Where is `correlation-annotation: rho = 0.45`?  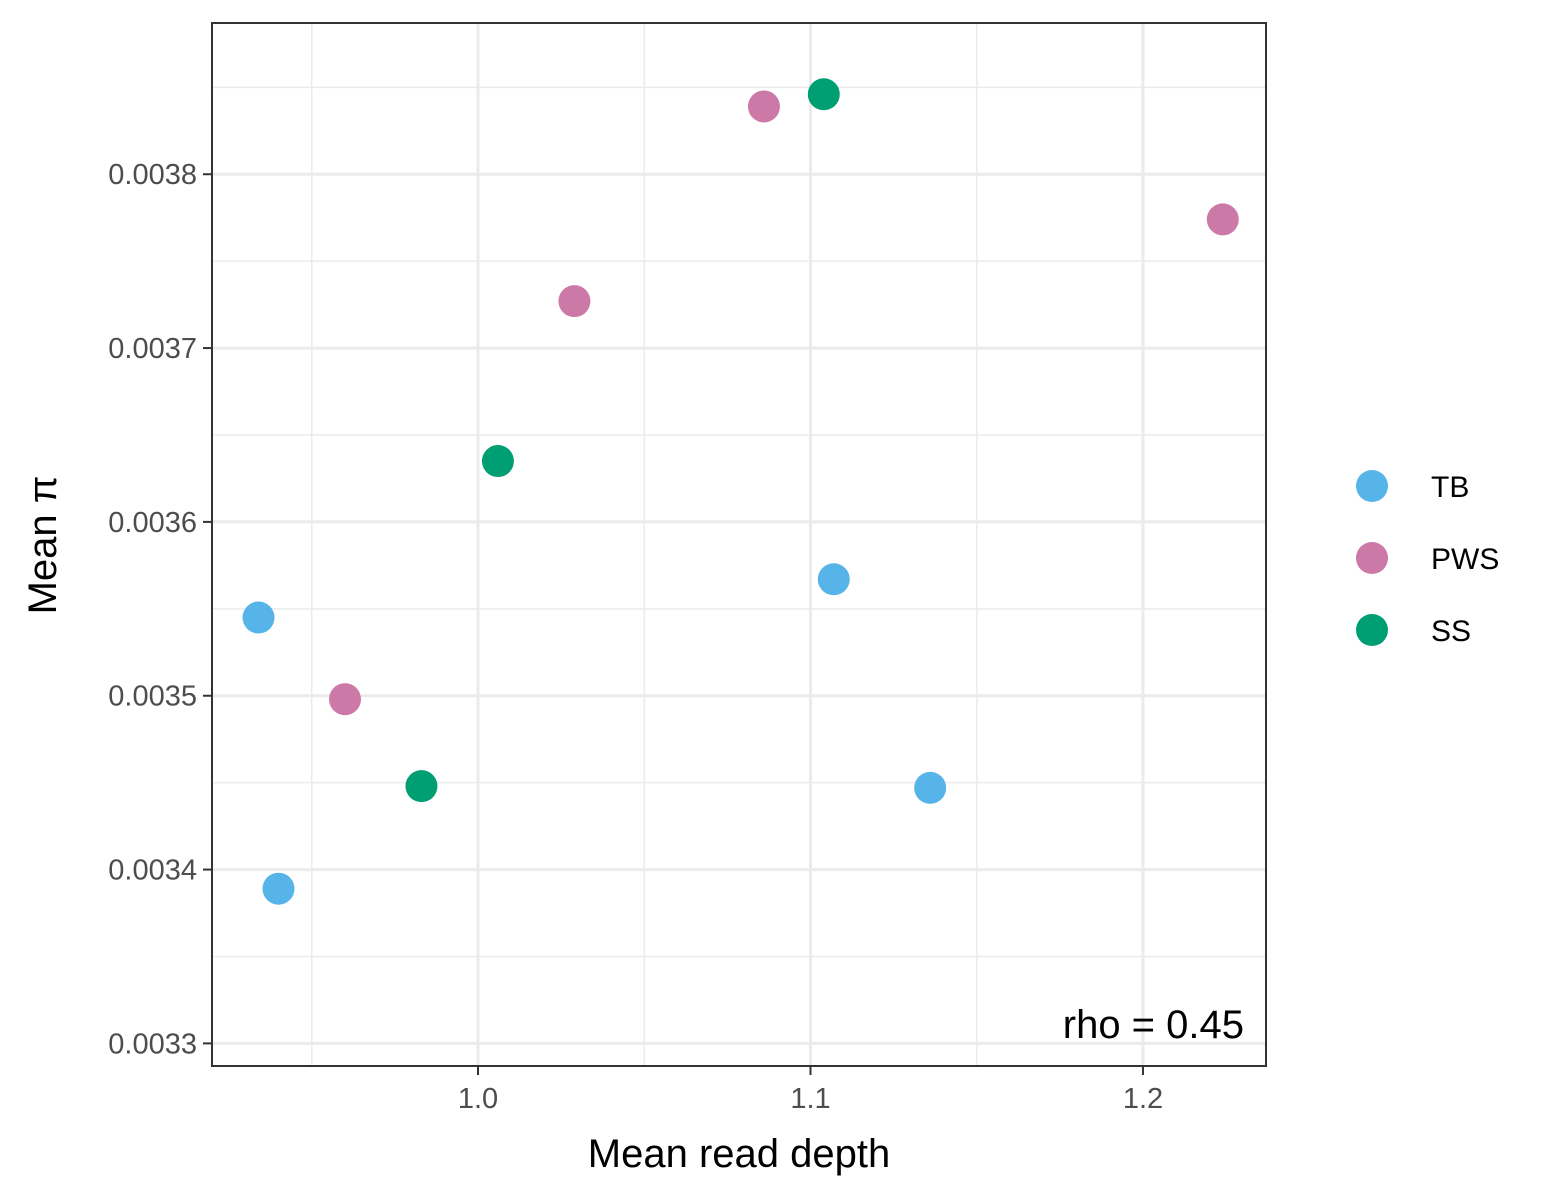 correlation-annotation: rho = 0.45 is located at coordinates (1153, 1025).